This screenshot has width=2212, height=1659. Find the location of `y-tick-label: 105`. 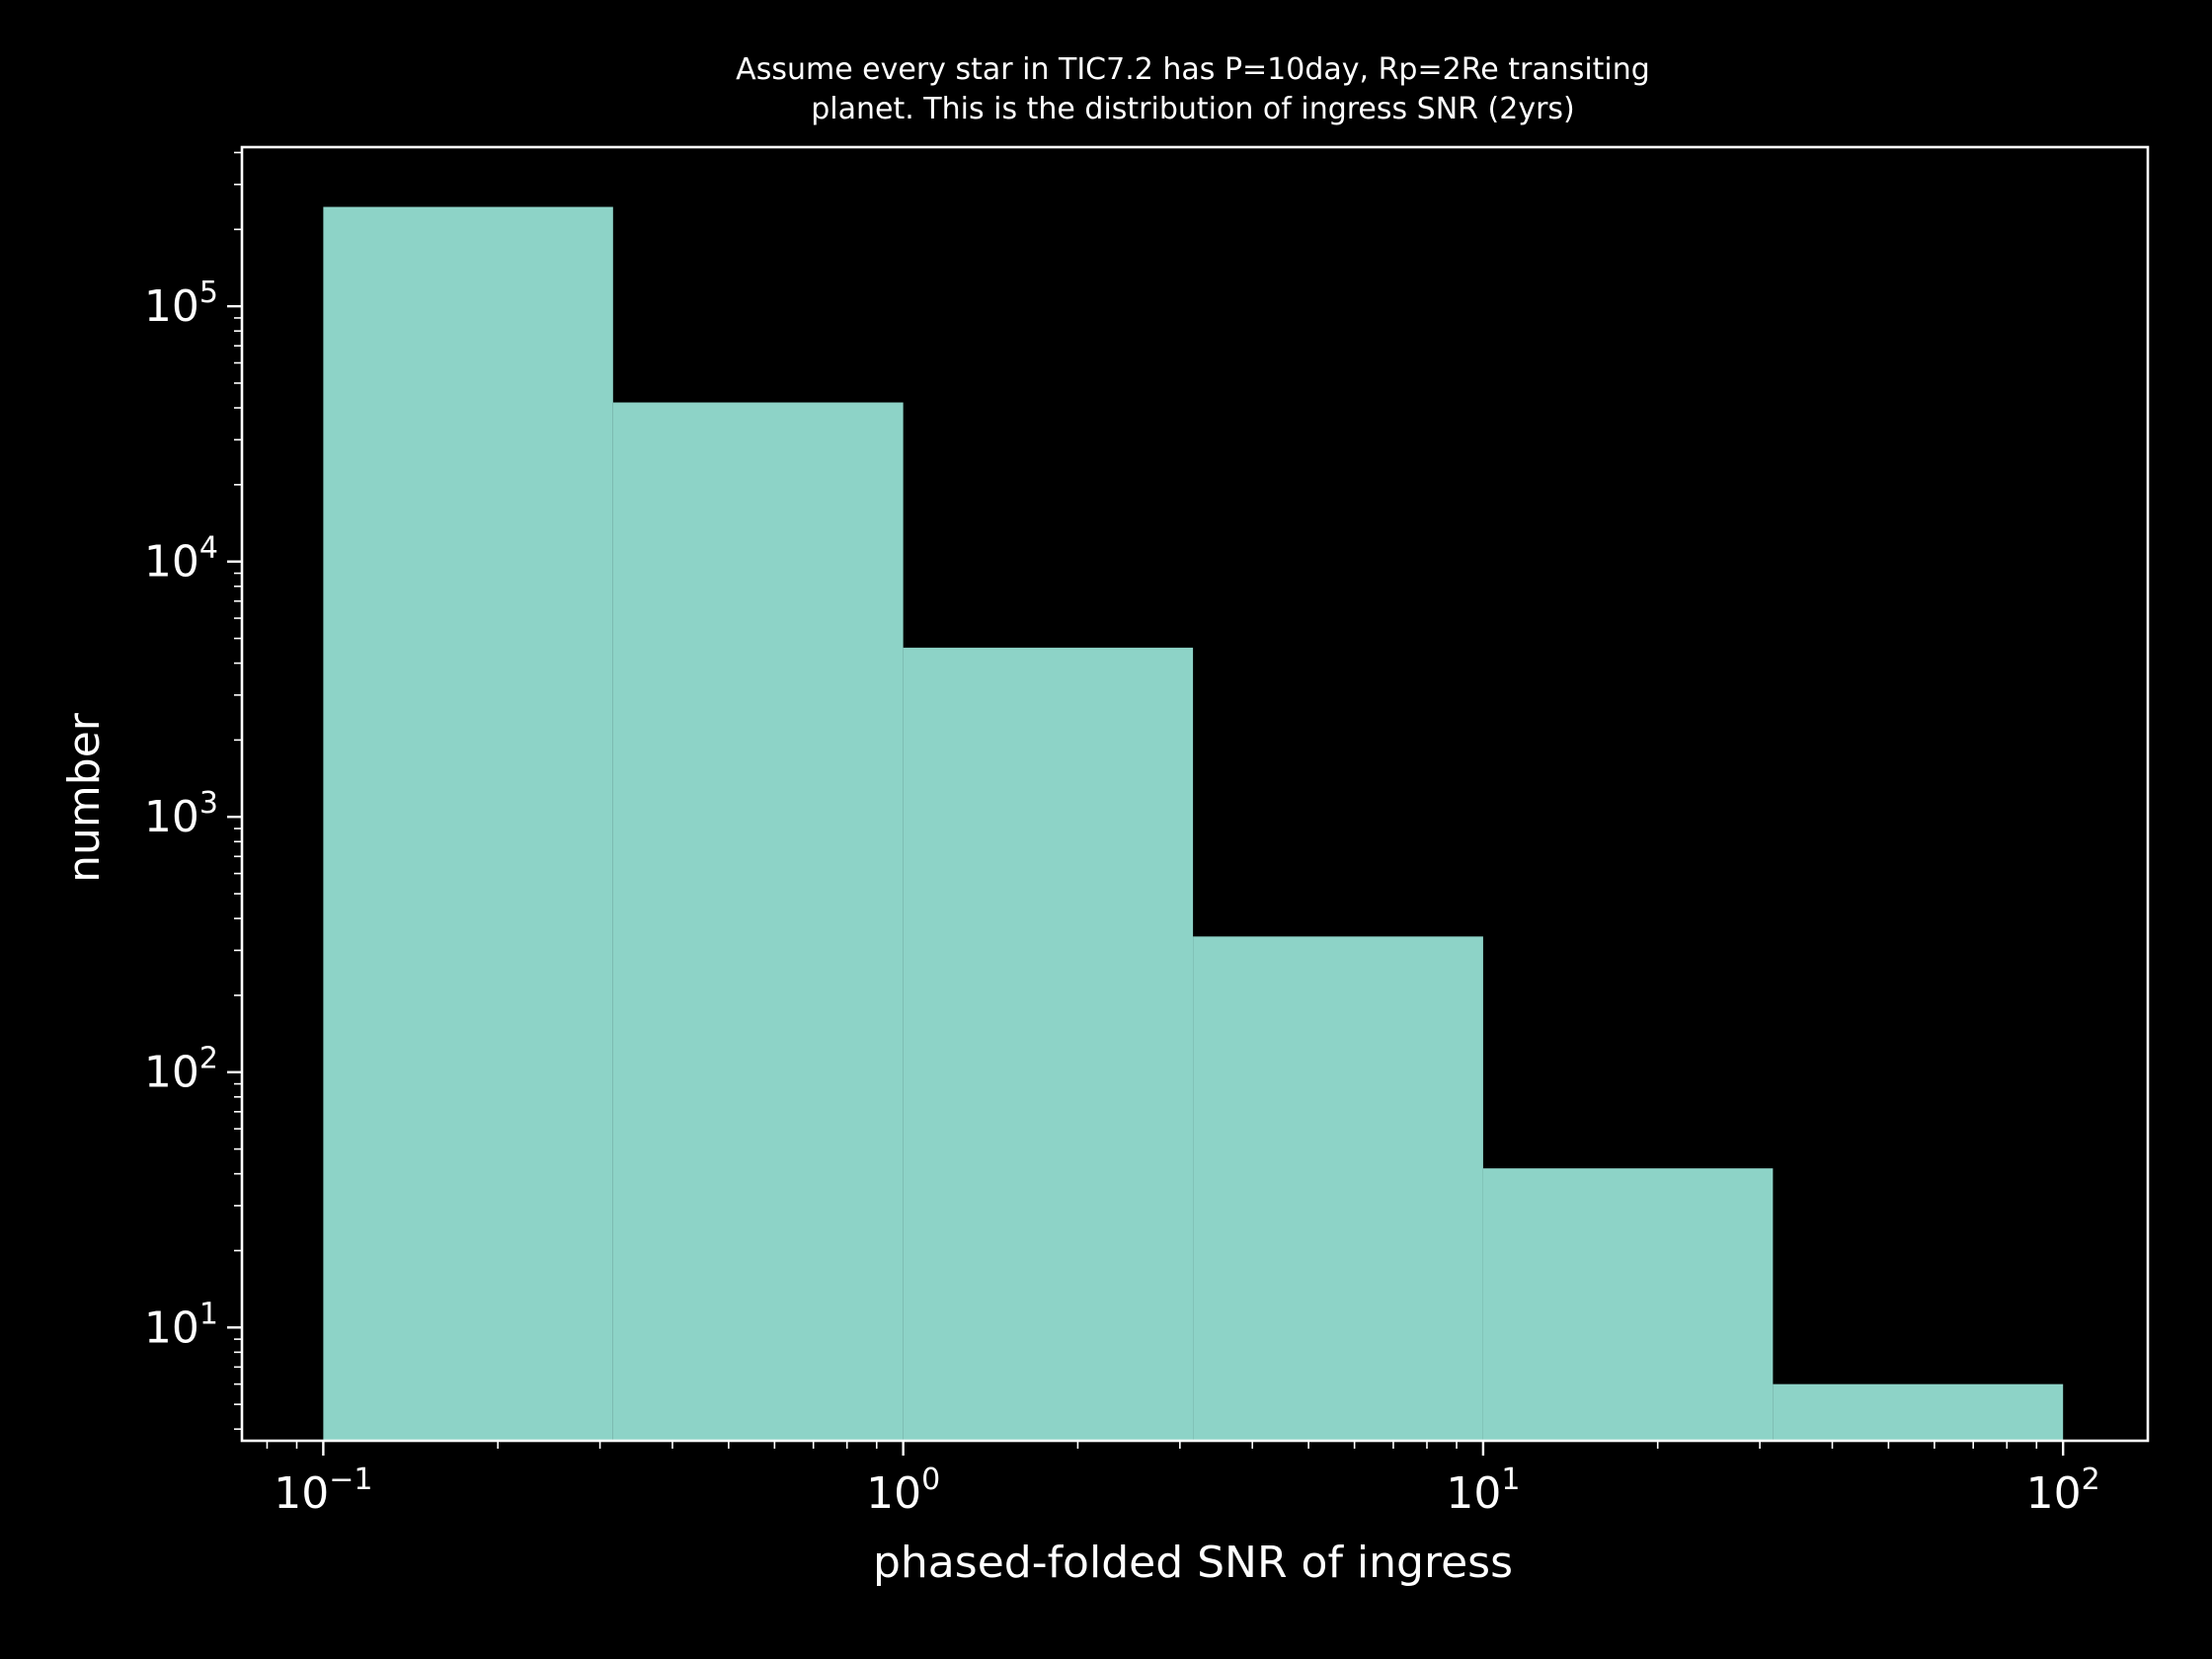

y-tick-label: 105 is located at coordinates (181, 304).